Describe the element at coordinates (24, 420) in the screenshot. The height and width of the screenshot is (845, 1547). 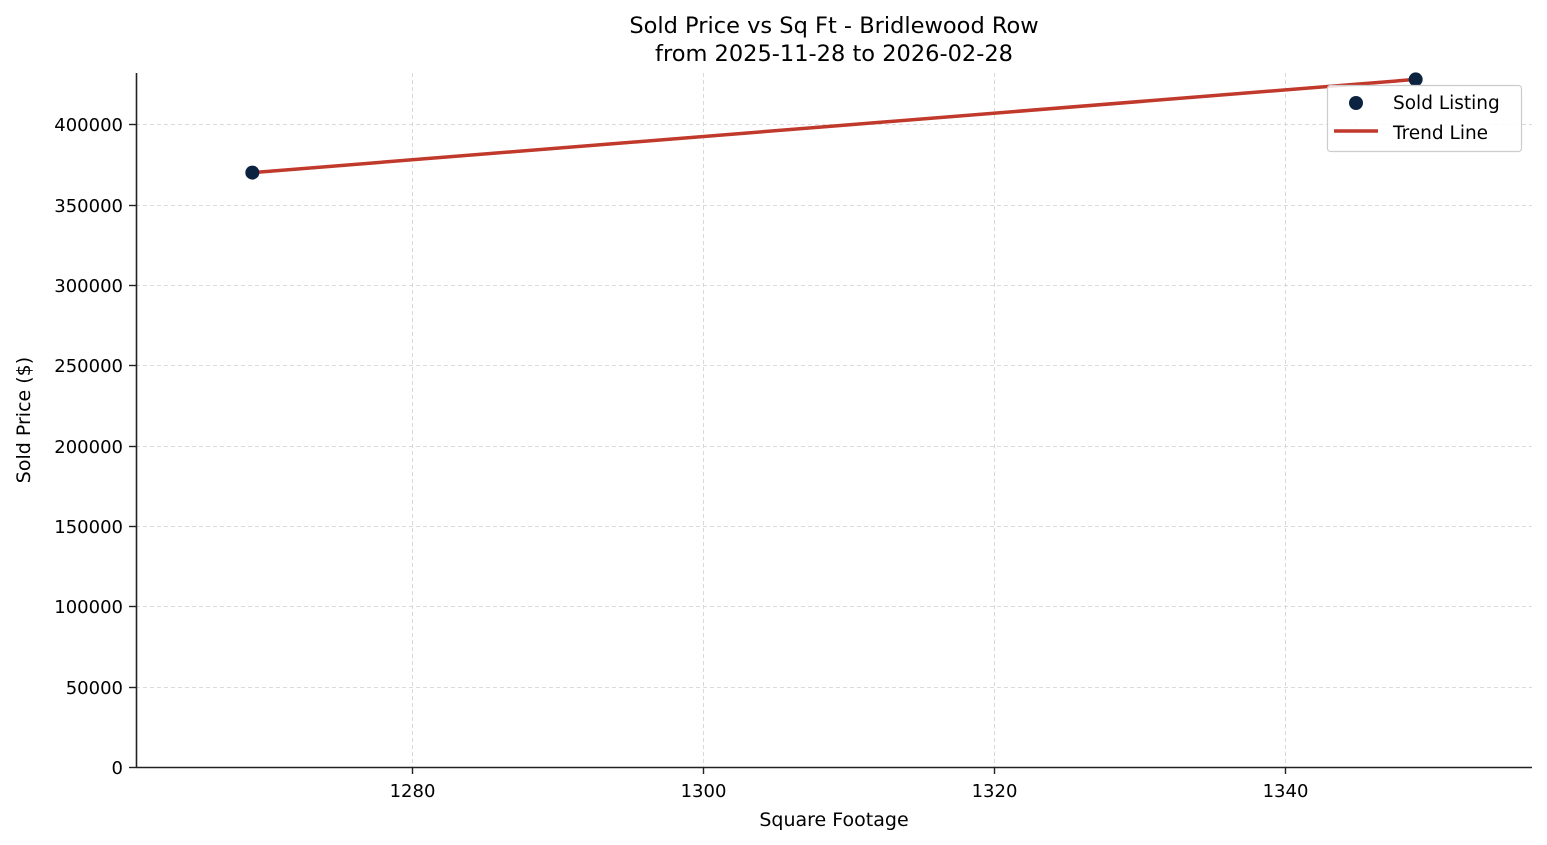
I see `y-axis-label: Sold Price ($)` at that location.